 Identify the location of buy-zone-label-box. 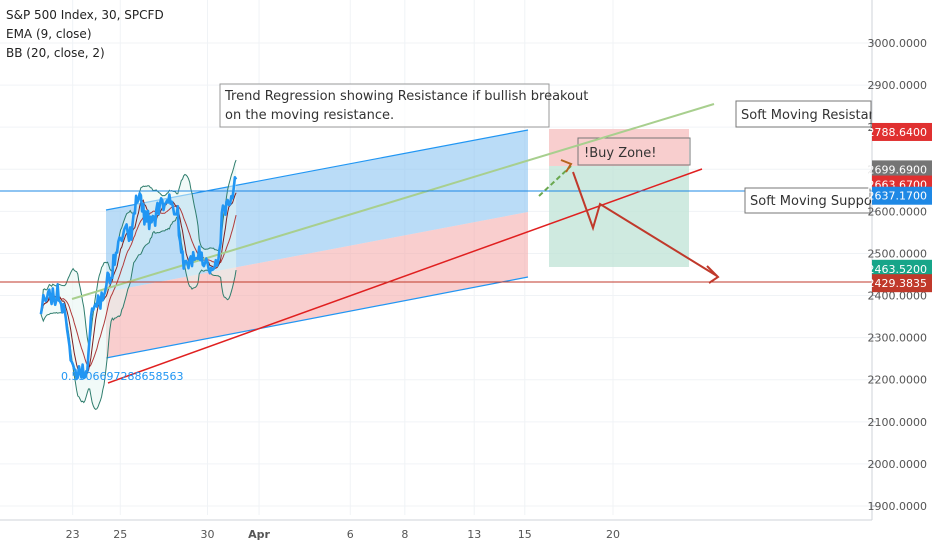
(634, 151).